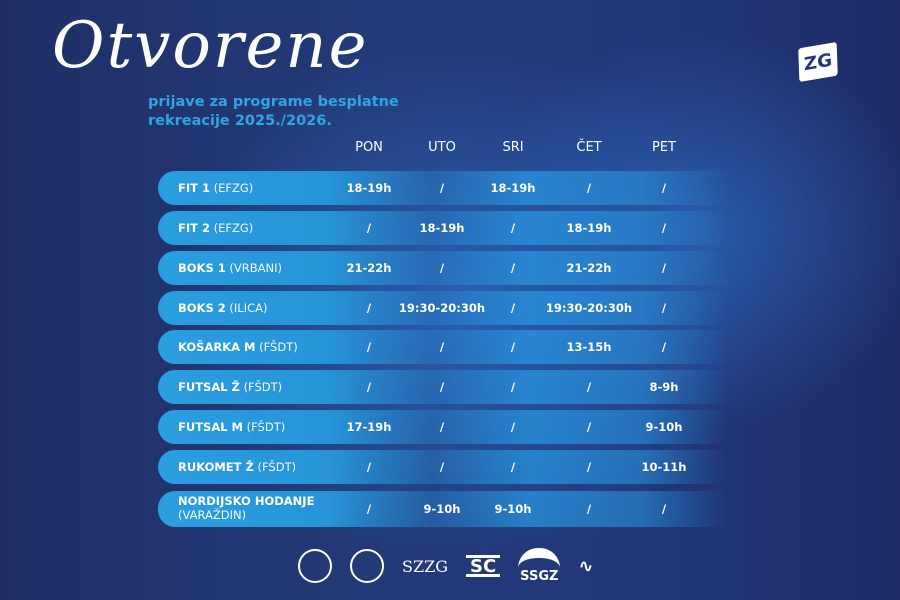 The image size is (900, 600). I want to click on activity-name: KOŠARKA M, so click(217, 347).